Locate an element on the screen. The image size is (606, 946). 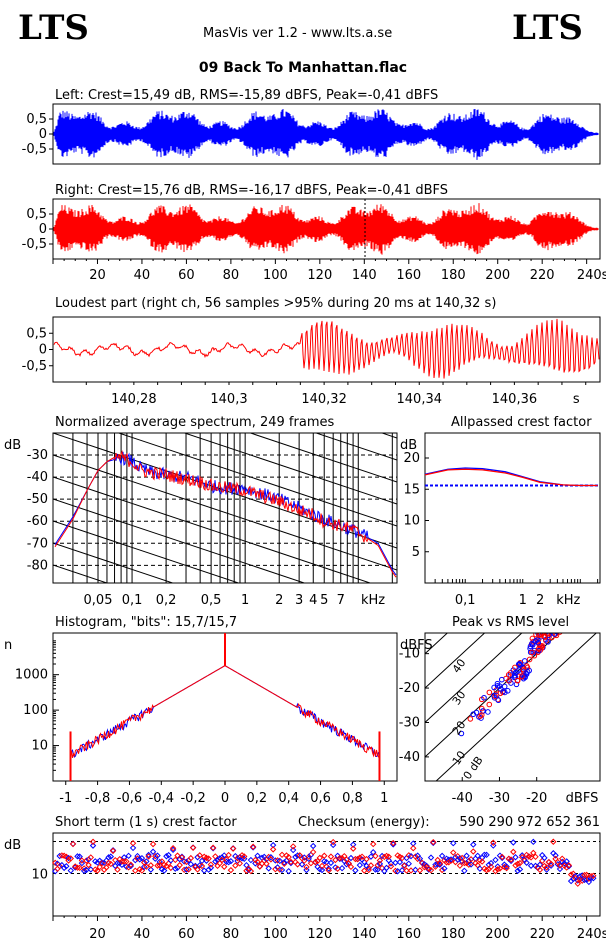
xtick-label: 140,3 is located at coordinates (228, 399).